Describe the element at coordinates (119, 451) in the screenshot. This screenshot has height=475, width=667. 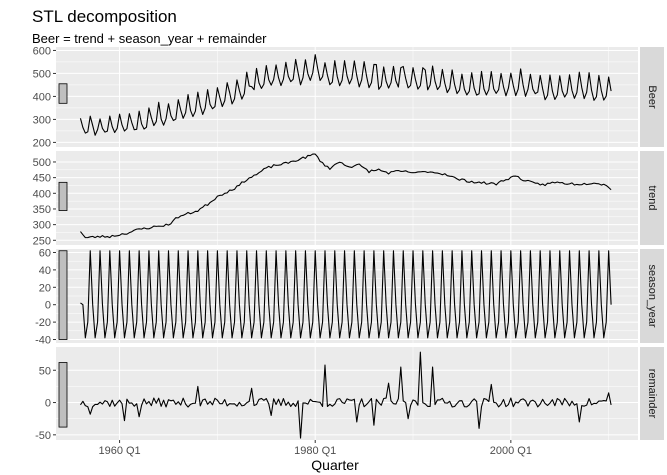
I see `x-tick-label: 1960 Q1` at that location.